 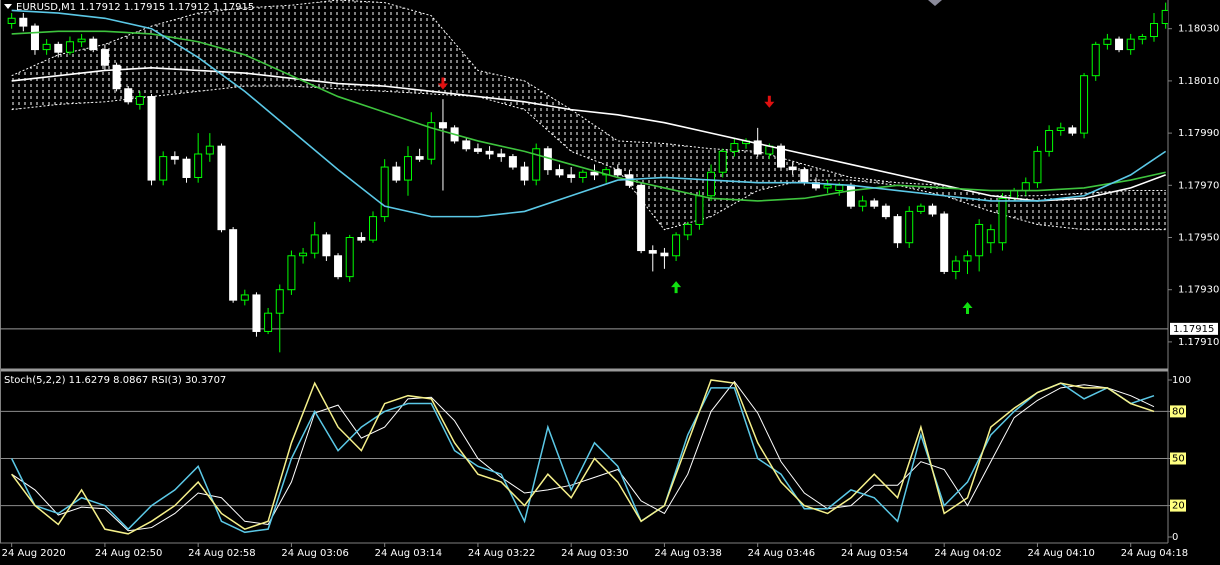 What do you see at coordinates (408, 553) in the screenshot?
I see `x-tick-label: 24 Aug 03:14` at bounding box center [408, 553].